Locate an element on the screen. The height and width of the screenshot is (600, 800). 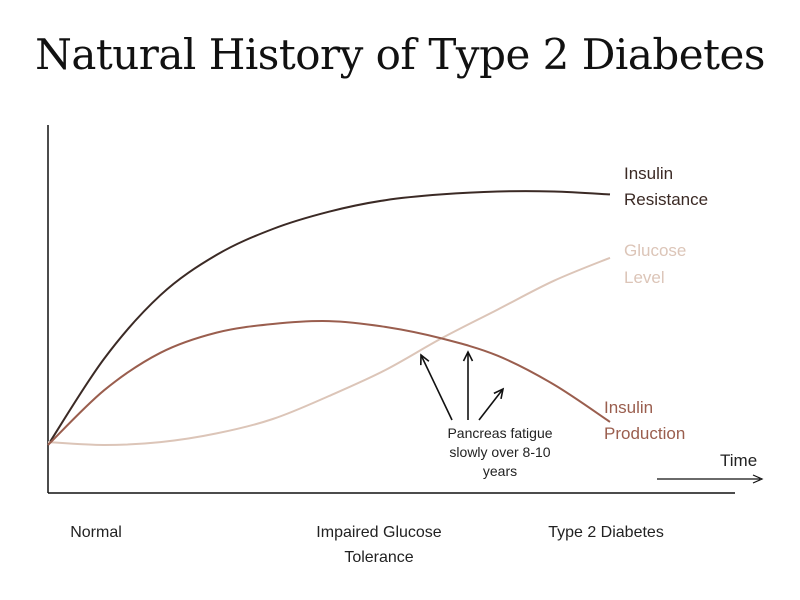
x-axis-label: Time is located at coordinates (738, 460).